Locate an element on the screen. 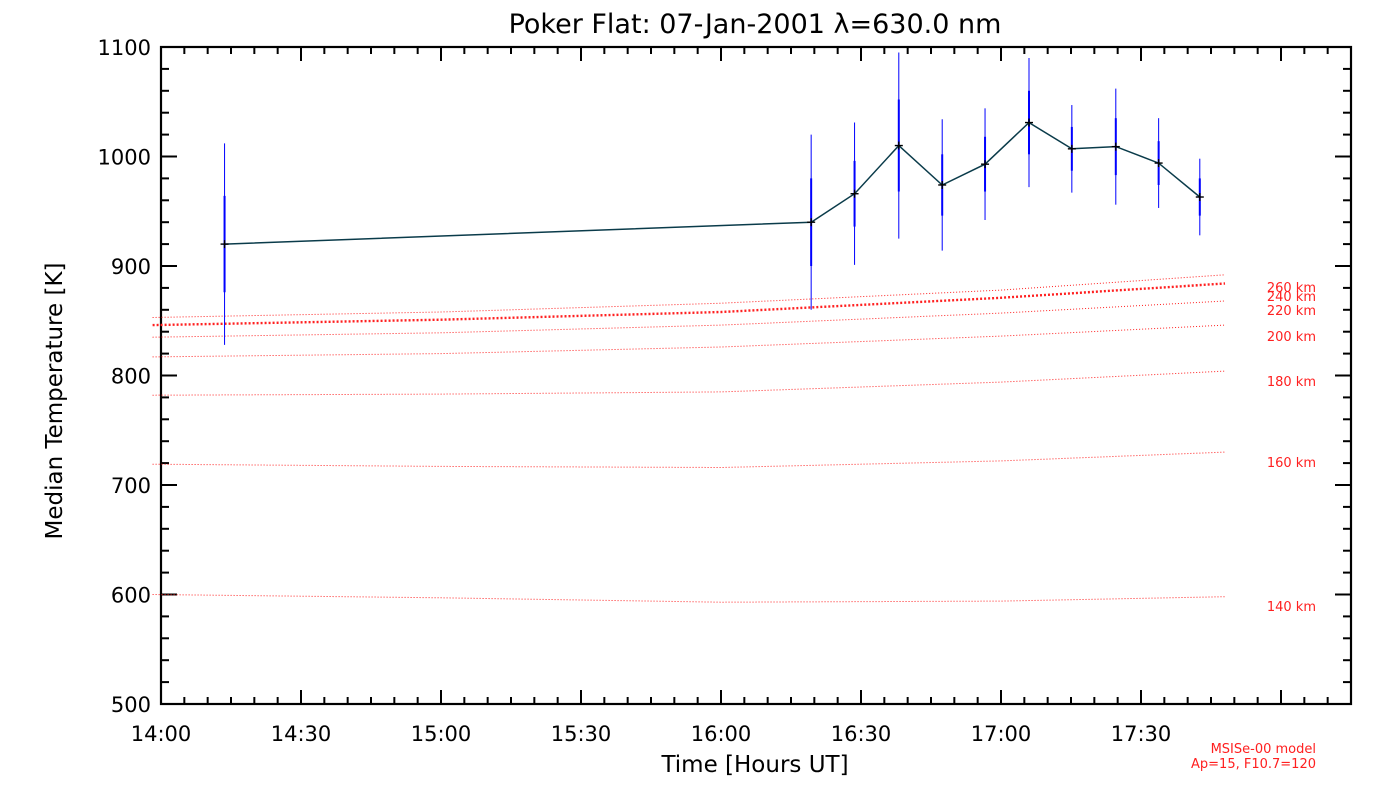 The height and width of the screenshot is (800, 1400). model-note-line-2: Ap=15, F10.7=120 is located at coordinates (1253, 764).